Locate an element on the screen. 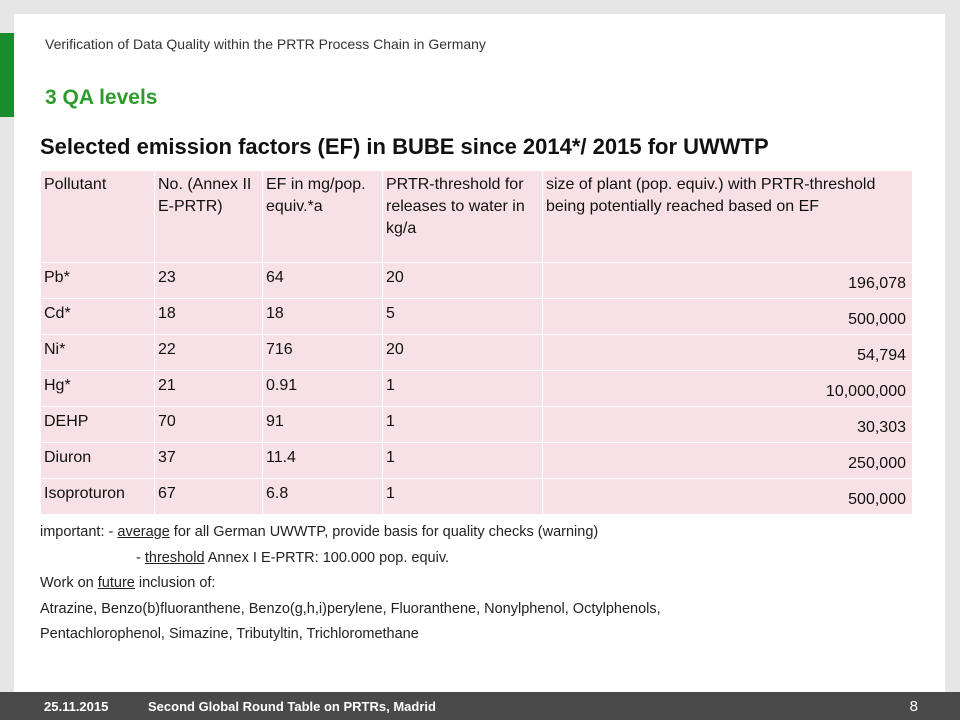 This screenshot has height=720, width=960. table-cell: 5 is located at coordinates (462, 316).